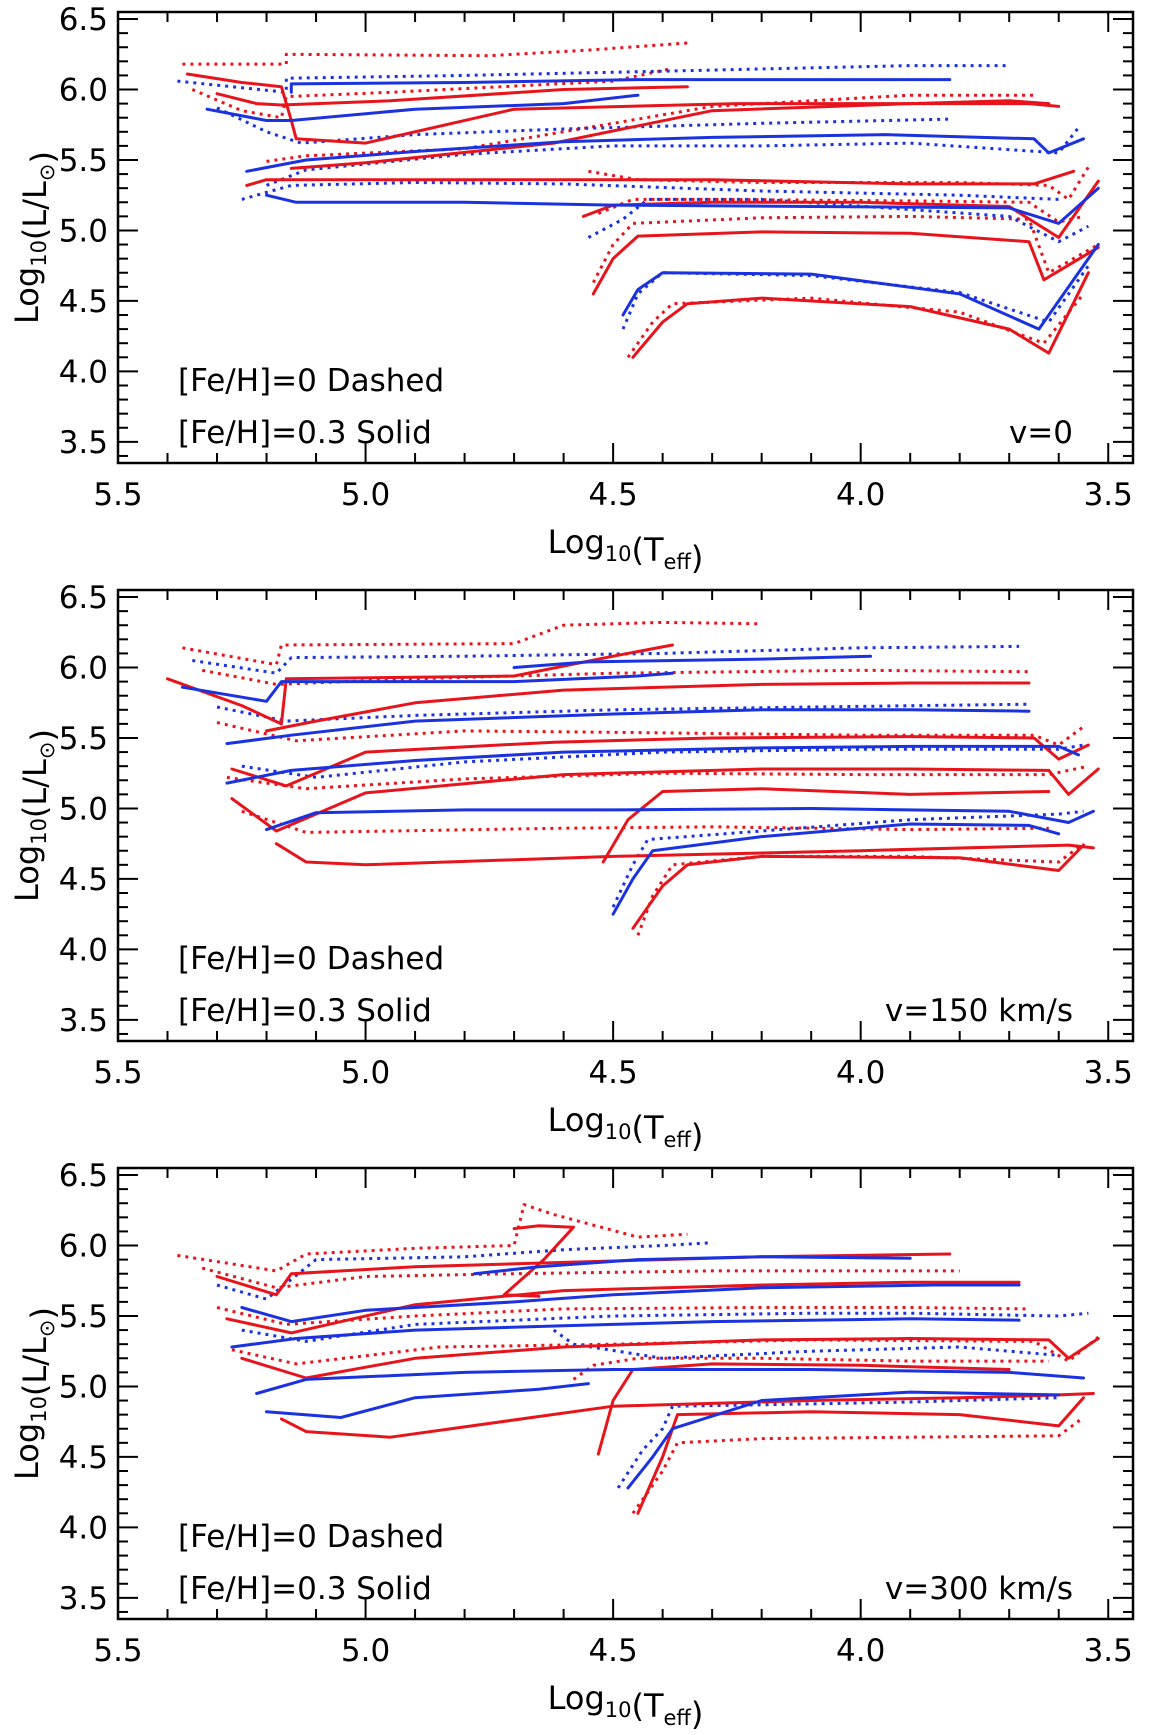 This screenshot has height=1735, width=1151. What do you see at coordinates (979, 1589) in the screenshot?
I see `velocity-annotation: v=300 km/s` at bounding box center [979, 1589].